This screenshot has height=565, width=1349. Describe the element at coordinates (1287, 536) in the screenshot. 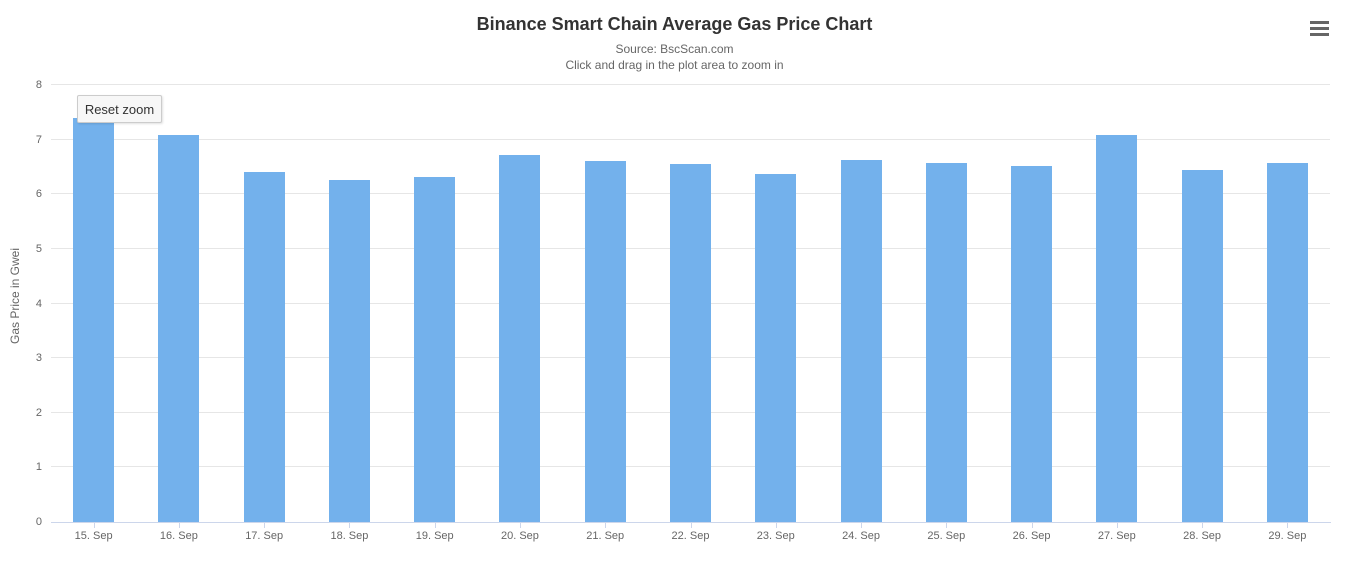

I see `x-axis-tick-label: 29. Sep` at that location.